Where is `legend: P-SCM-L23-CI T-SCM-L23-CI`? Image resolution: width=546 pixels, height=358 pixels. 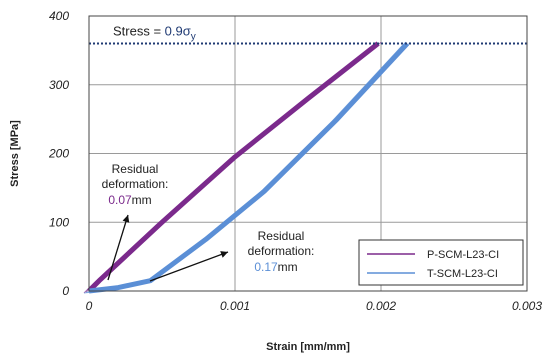
legend: P-SCM-L23-CI T-SCM-L23-CI is located at coordinates (441, 262).